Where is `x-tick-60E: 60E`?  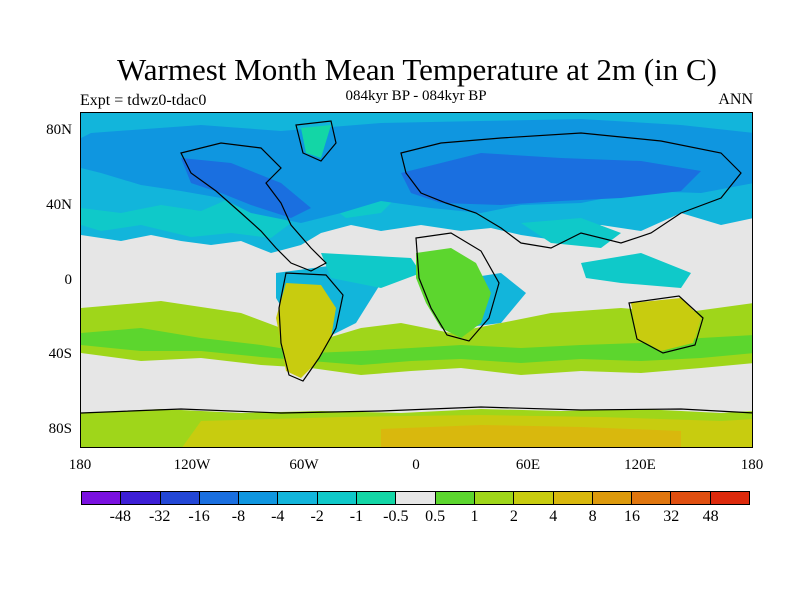
x-tick-60E: 60E is located at coordinates (528, 465).